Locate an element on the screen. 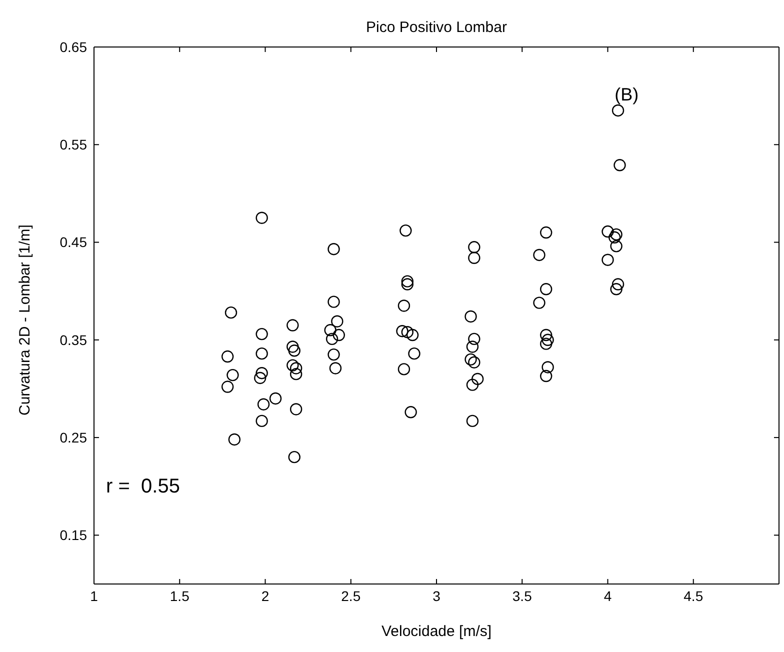 The image size is (784, 652). x-tick-label: 2.5 is located at coordinates (351, 596).